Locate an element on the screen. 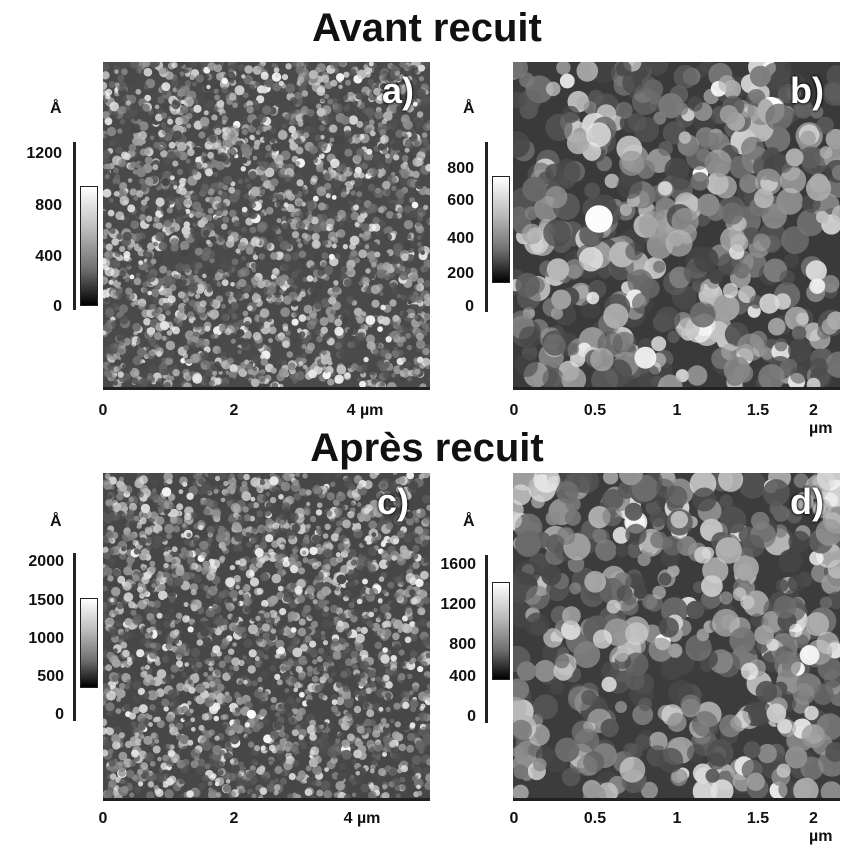 The image size is (854, 846). scale-axis-b is located at coordinates (486, 227).